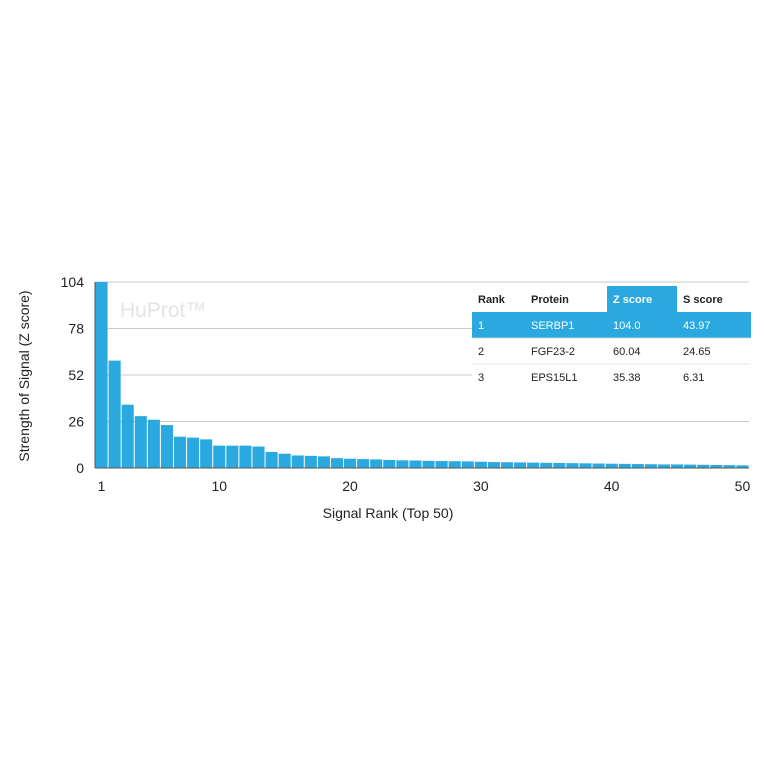  Describe the element at coordinates (102, 486) in the screenshot. I see `x-tick-label: 1` at that location.